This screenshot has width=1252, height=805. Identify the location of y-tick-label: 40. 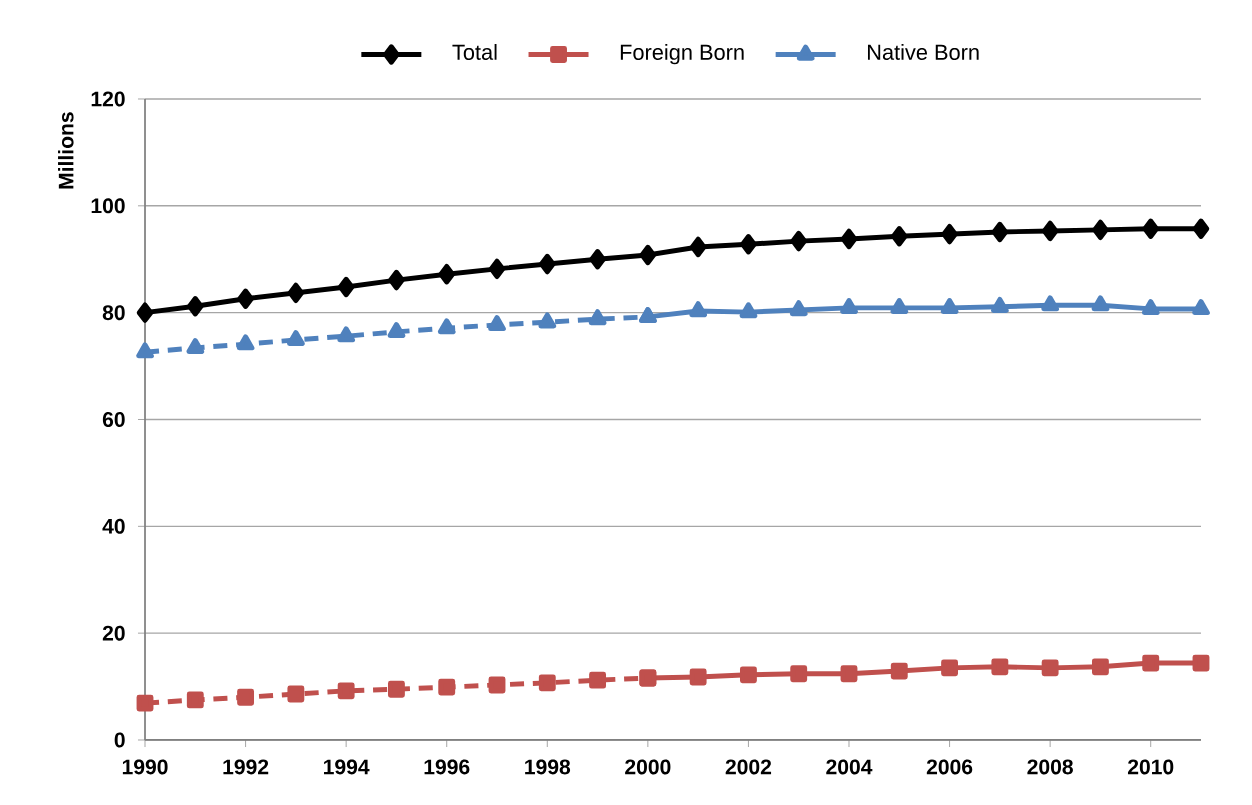
(113, 526).